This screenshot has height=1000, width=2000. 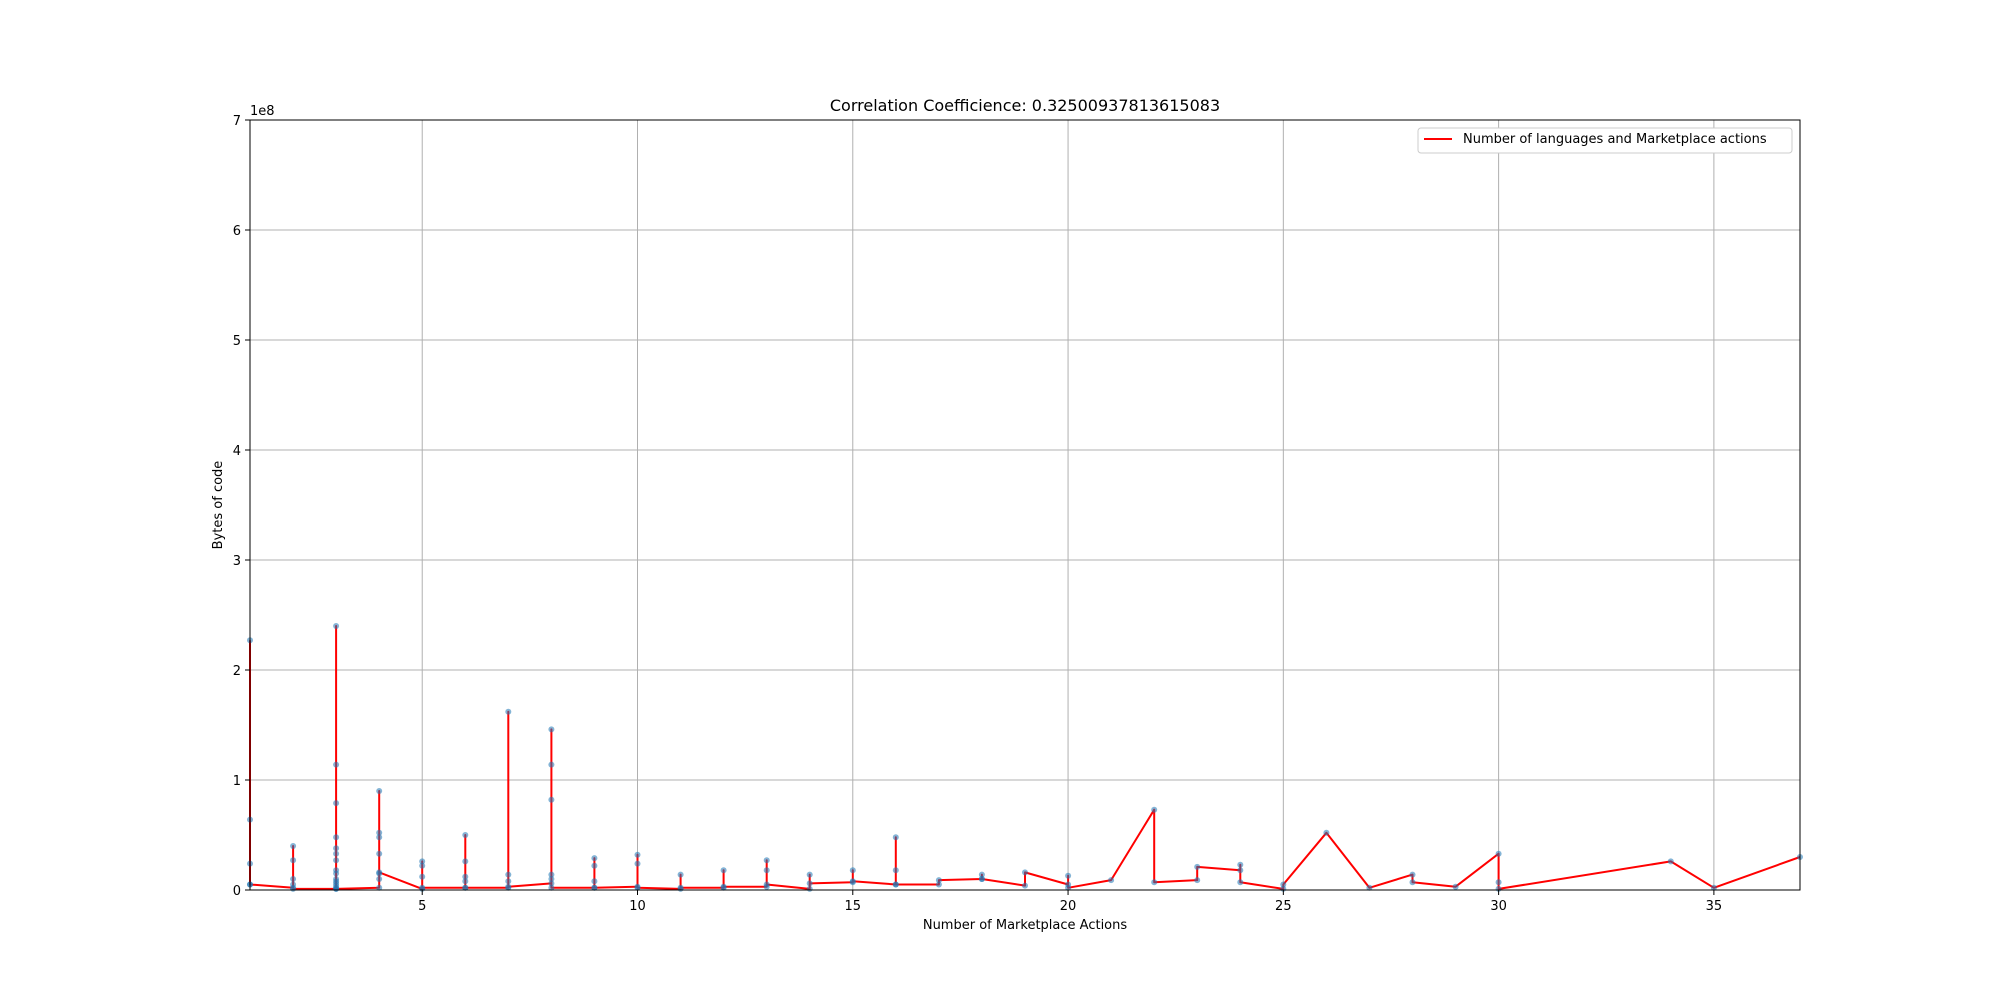 I want to click on y-tick-label: 0, so click(x=237, y=891).